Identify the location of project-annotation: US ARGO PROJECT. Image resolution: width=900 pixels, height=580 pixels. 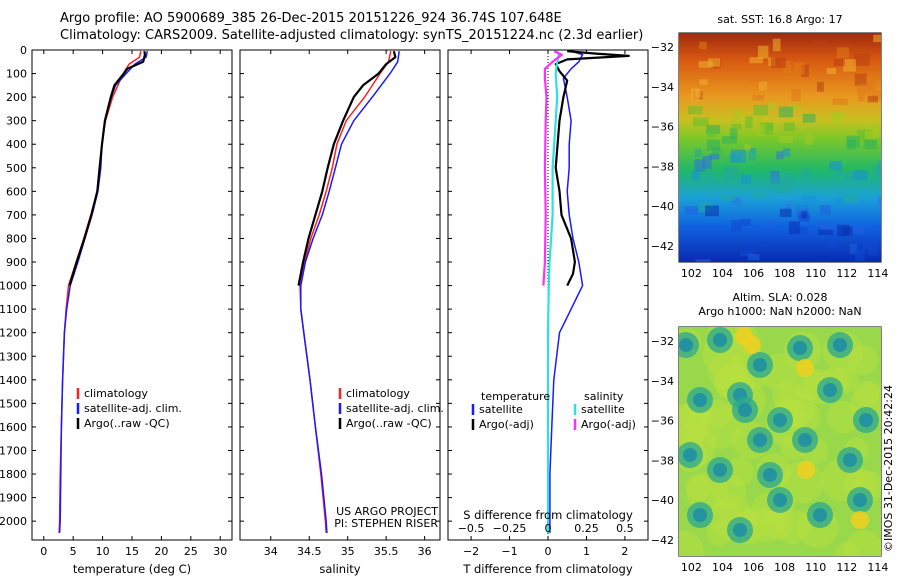
(387, 511).